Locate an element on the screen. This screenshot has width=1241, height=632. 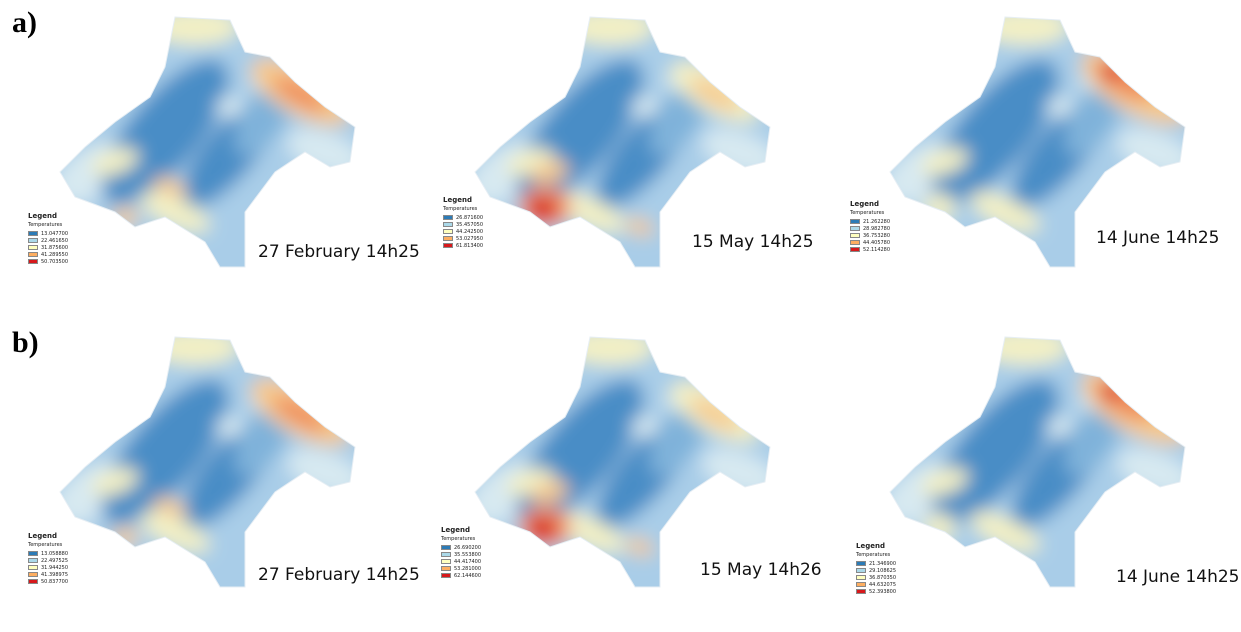
row-label-b: b) is located at coordinates (25, 342).